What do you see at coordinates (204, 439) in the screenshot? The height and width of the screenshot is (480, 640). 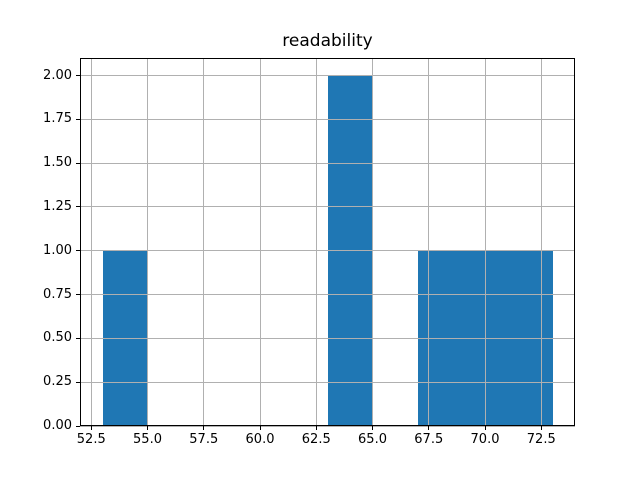 I see `x-tick-label: 57.5` at bounding box center [204, 439].